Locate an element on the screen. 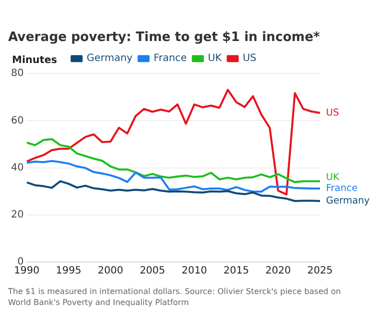  legend-label: Germany is located at coordinates (109, 58).